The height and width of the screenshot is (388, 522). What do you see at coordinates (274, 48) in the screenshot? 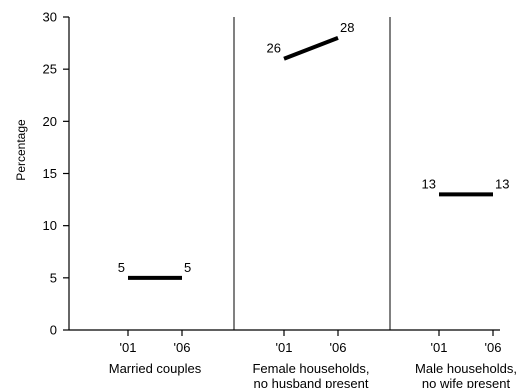
I see `data-label: 26` at bounding box center [274, 48].